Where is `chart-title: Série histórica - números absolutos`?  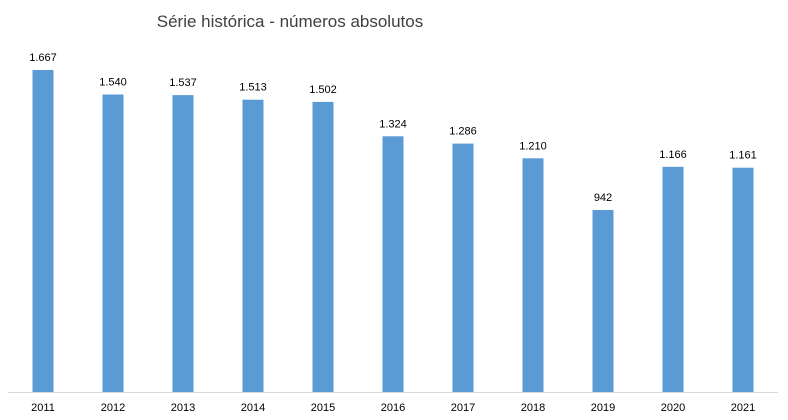
chart-title: Série histórica - números absolutos is located at coordinates (290, 21).